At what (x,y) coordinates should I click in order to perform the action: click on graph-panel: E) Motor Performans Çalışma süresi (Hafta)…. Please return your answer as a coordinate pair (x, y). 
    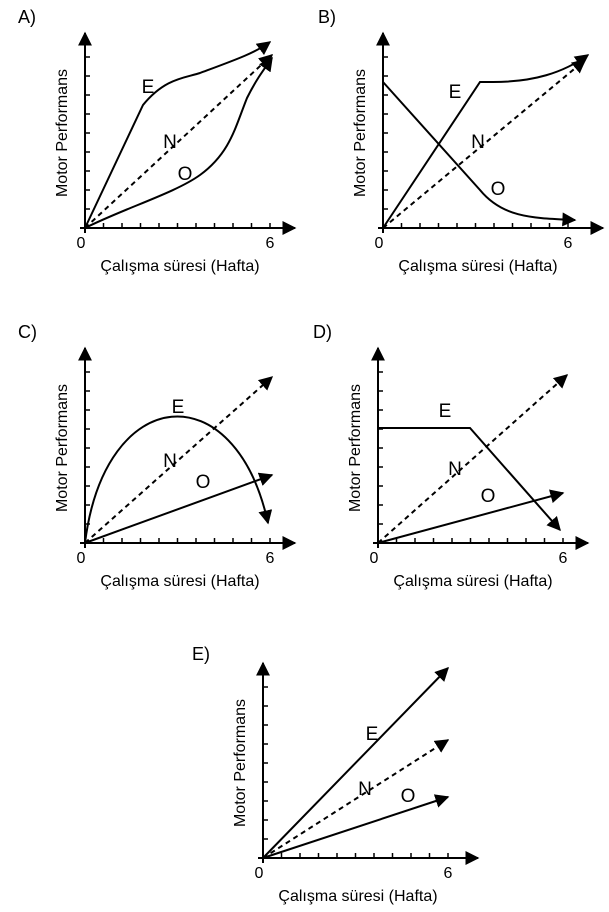
    Looking at the image, I should click on (336, 774).